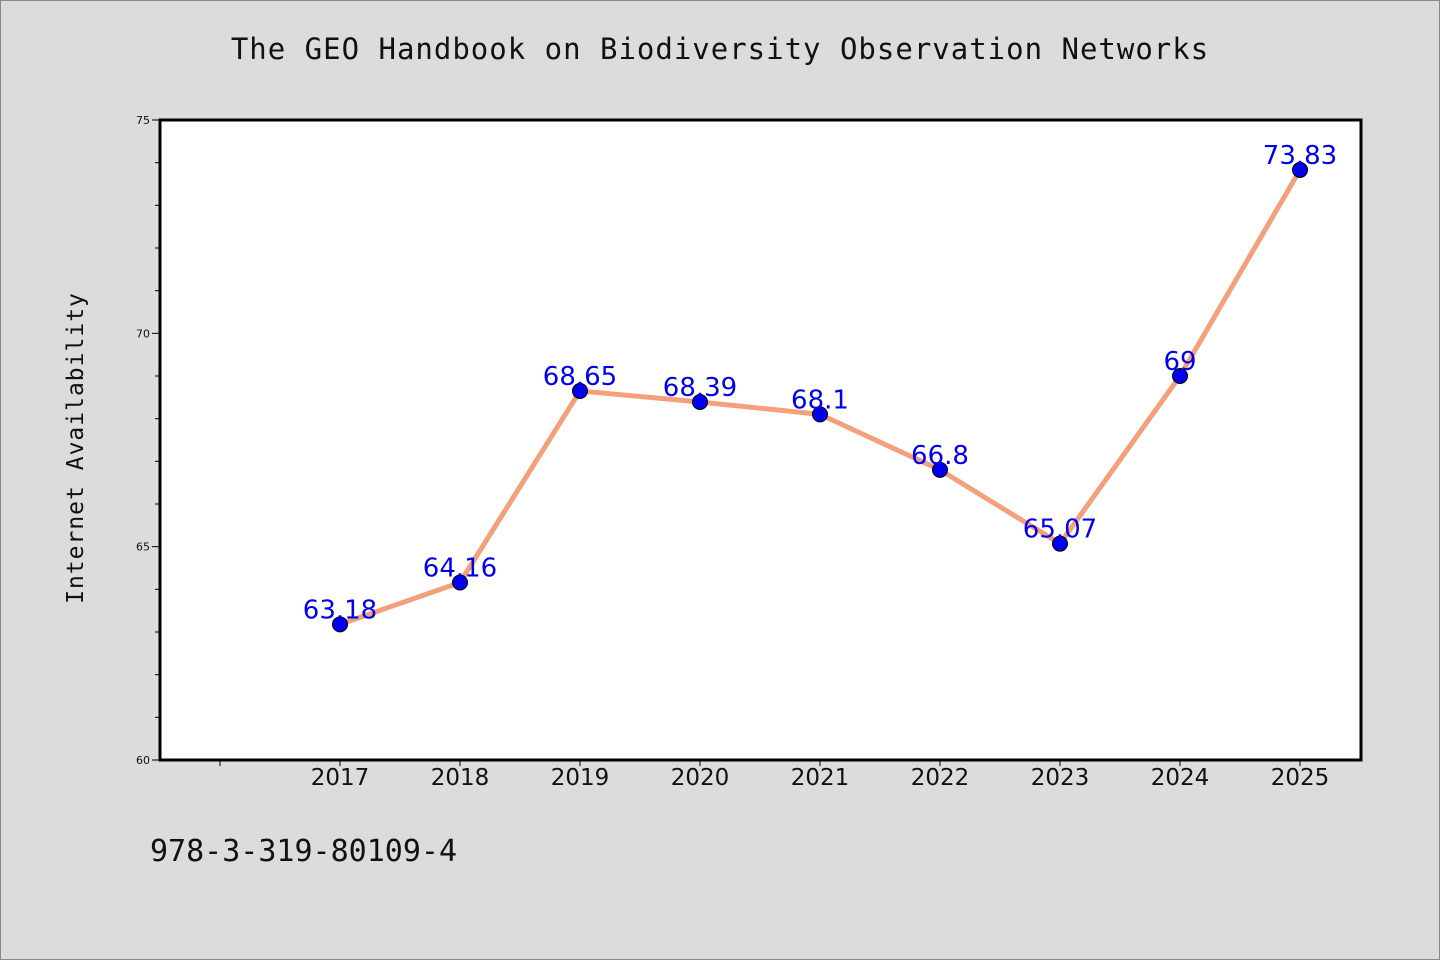 This screenshot has width=1440, height=960. I want to click on x-tick-label: 2022, so click(940, 778).